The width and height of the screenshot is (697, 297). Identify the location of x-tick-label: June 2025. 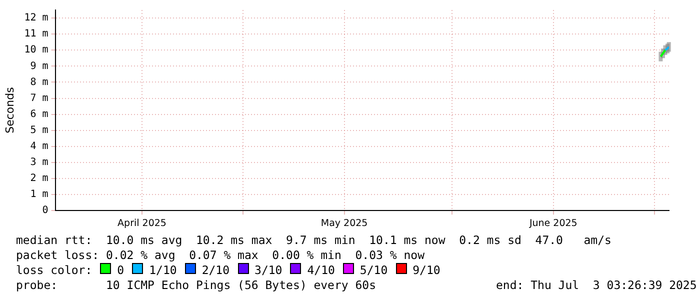
(553, 223).